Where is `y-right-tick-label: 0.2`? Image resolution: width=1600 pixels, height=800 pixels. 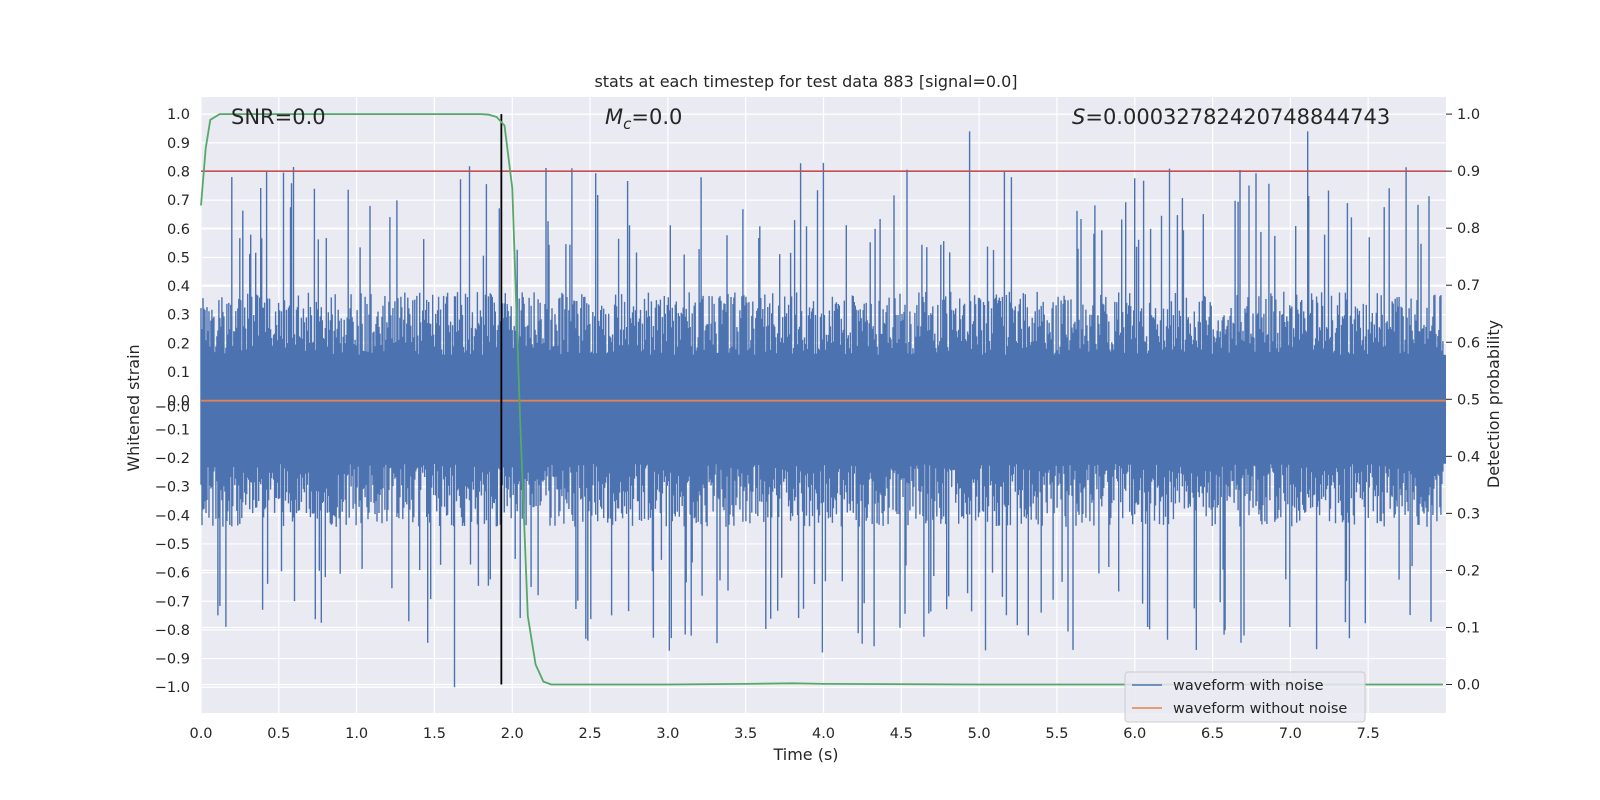
y-right-tick-label: 0.2 is located at coordinates (1468, 571).